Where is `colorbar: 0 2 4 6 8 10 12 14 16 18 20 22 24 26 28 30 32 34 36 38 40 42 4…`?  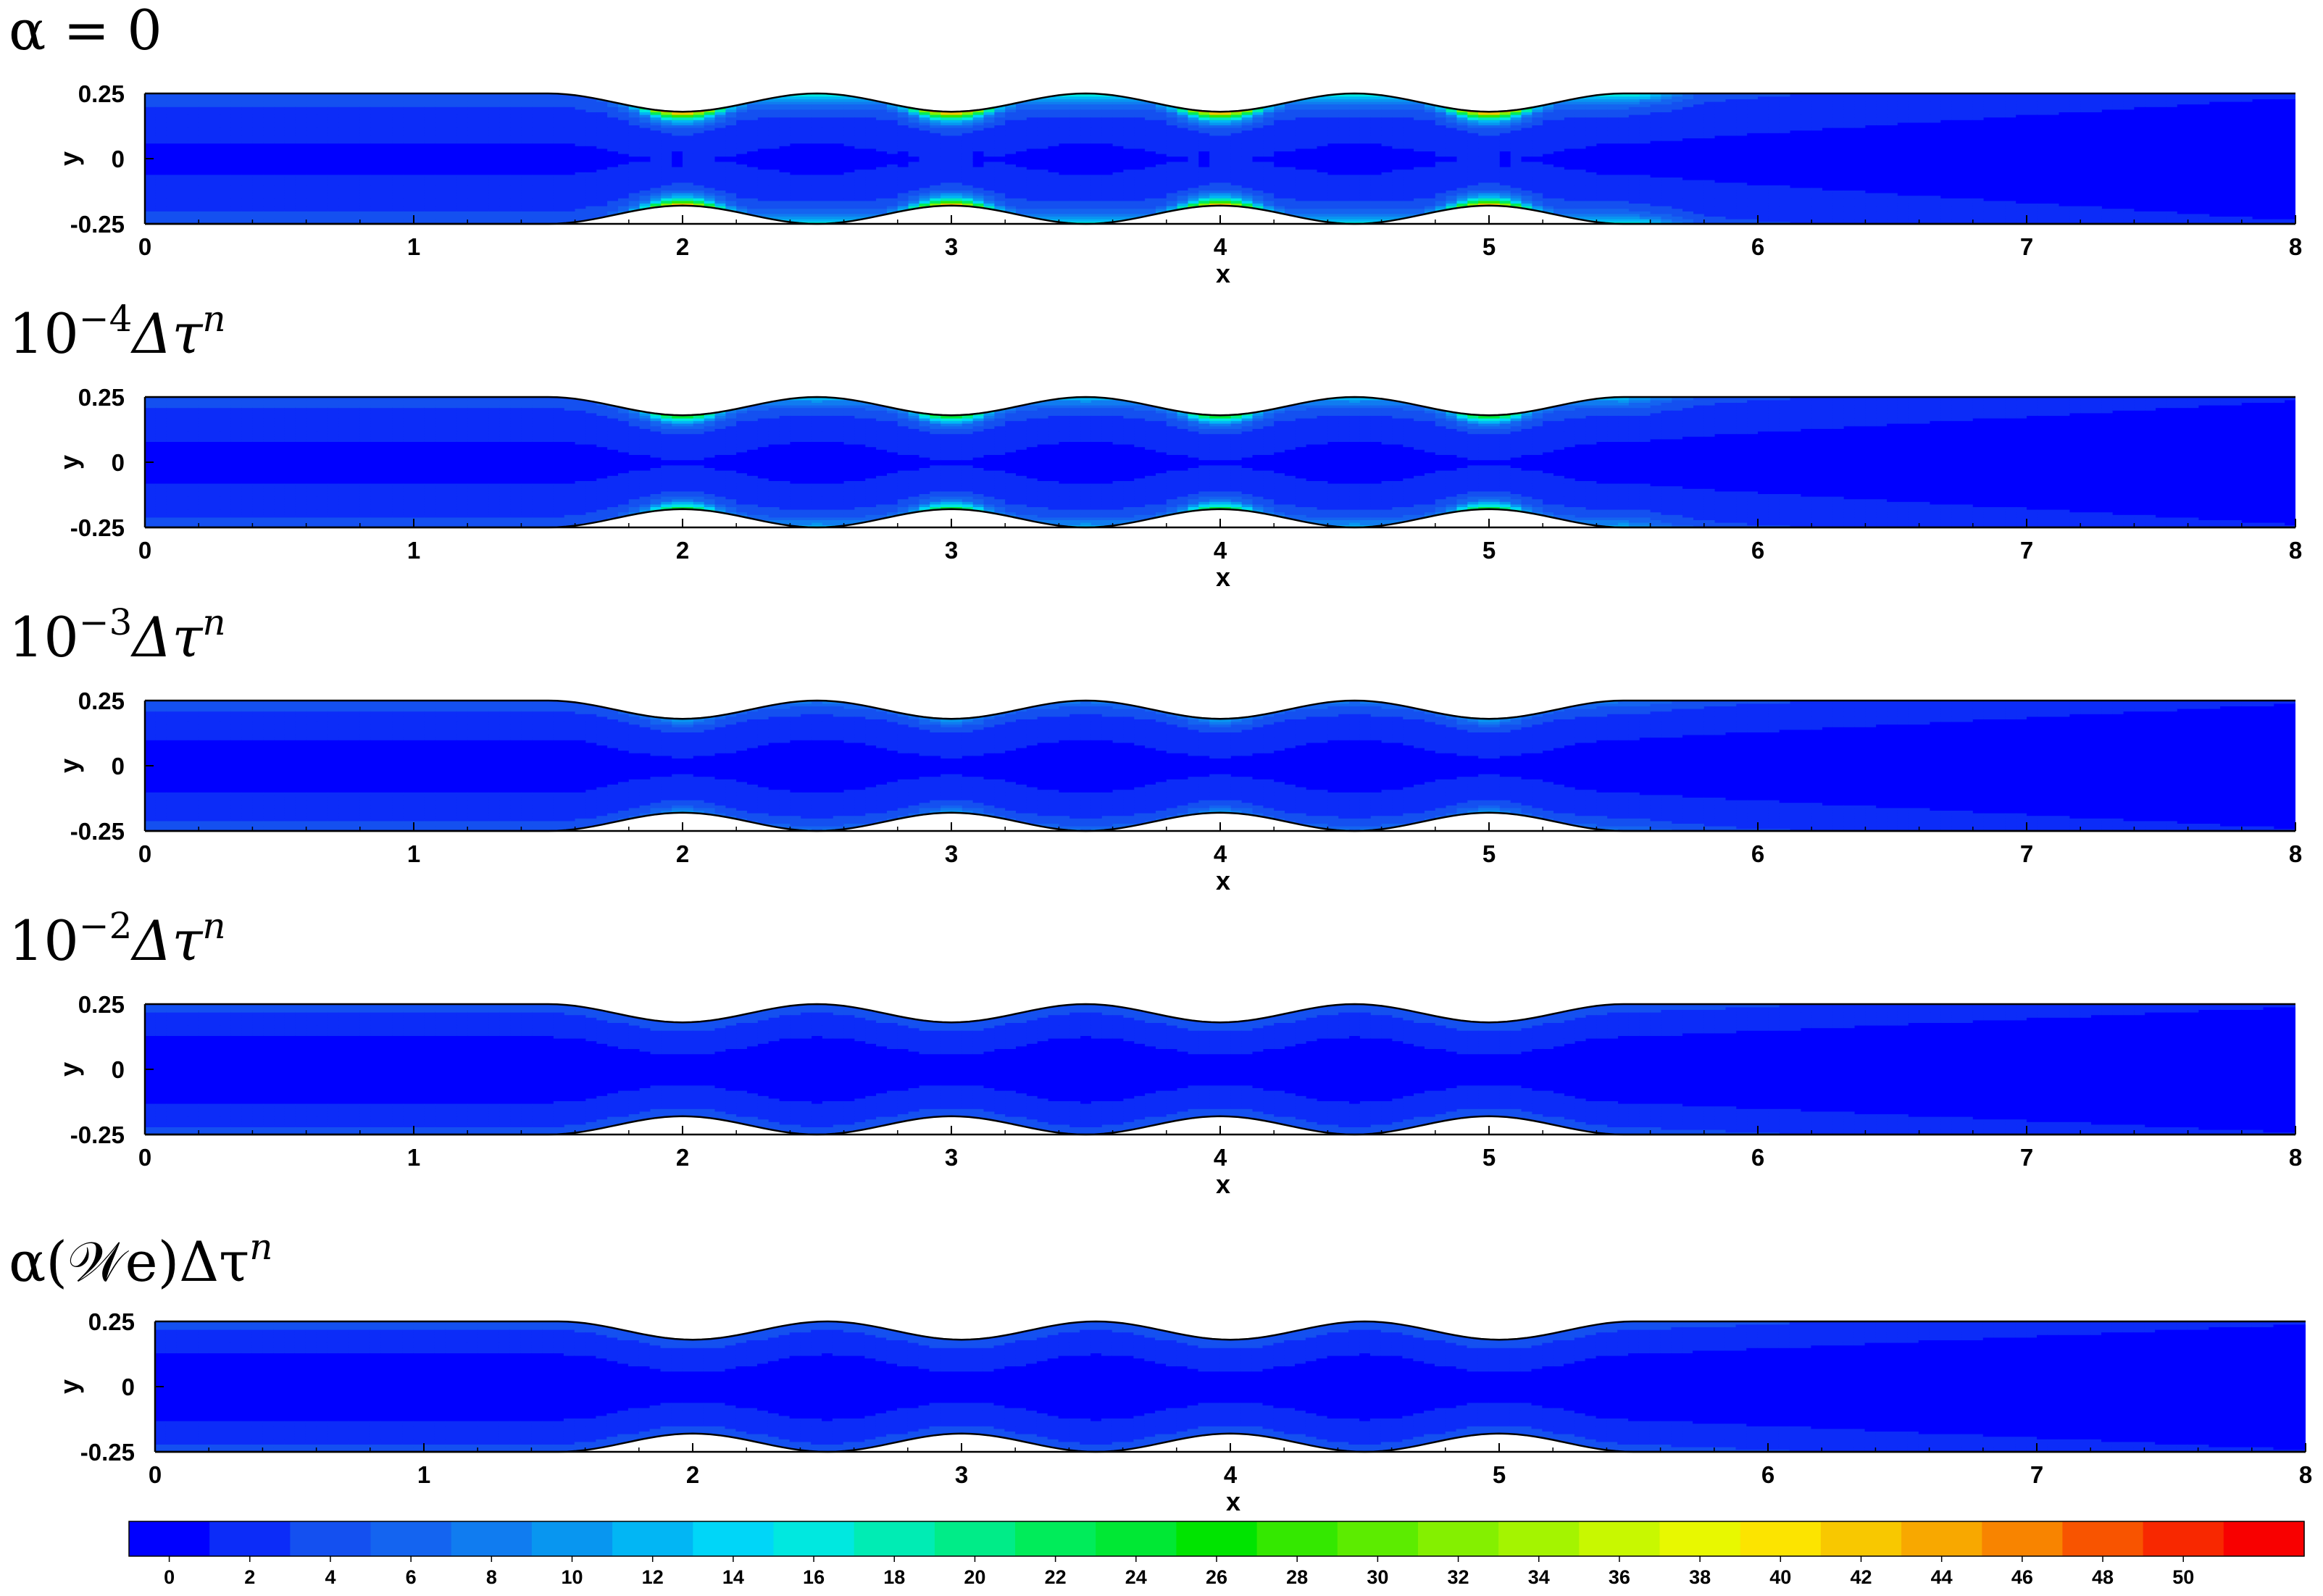
colorbar: 0 2 4 6 8 10 12 14 16 18 20 22 24 26 28 30 32 34 36 38 40 42 4… is located at coordinates (1216, 1554).